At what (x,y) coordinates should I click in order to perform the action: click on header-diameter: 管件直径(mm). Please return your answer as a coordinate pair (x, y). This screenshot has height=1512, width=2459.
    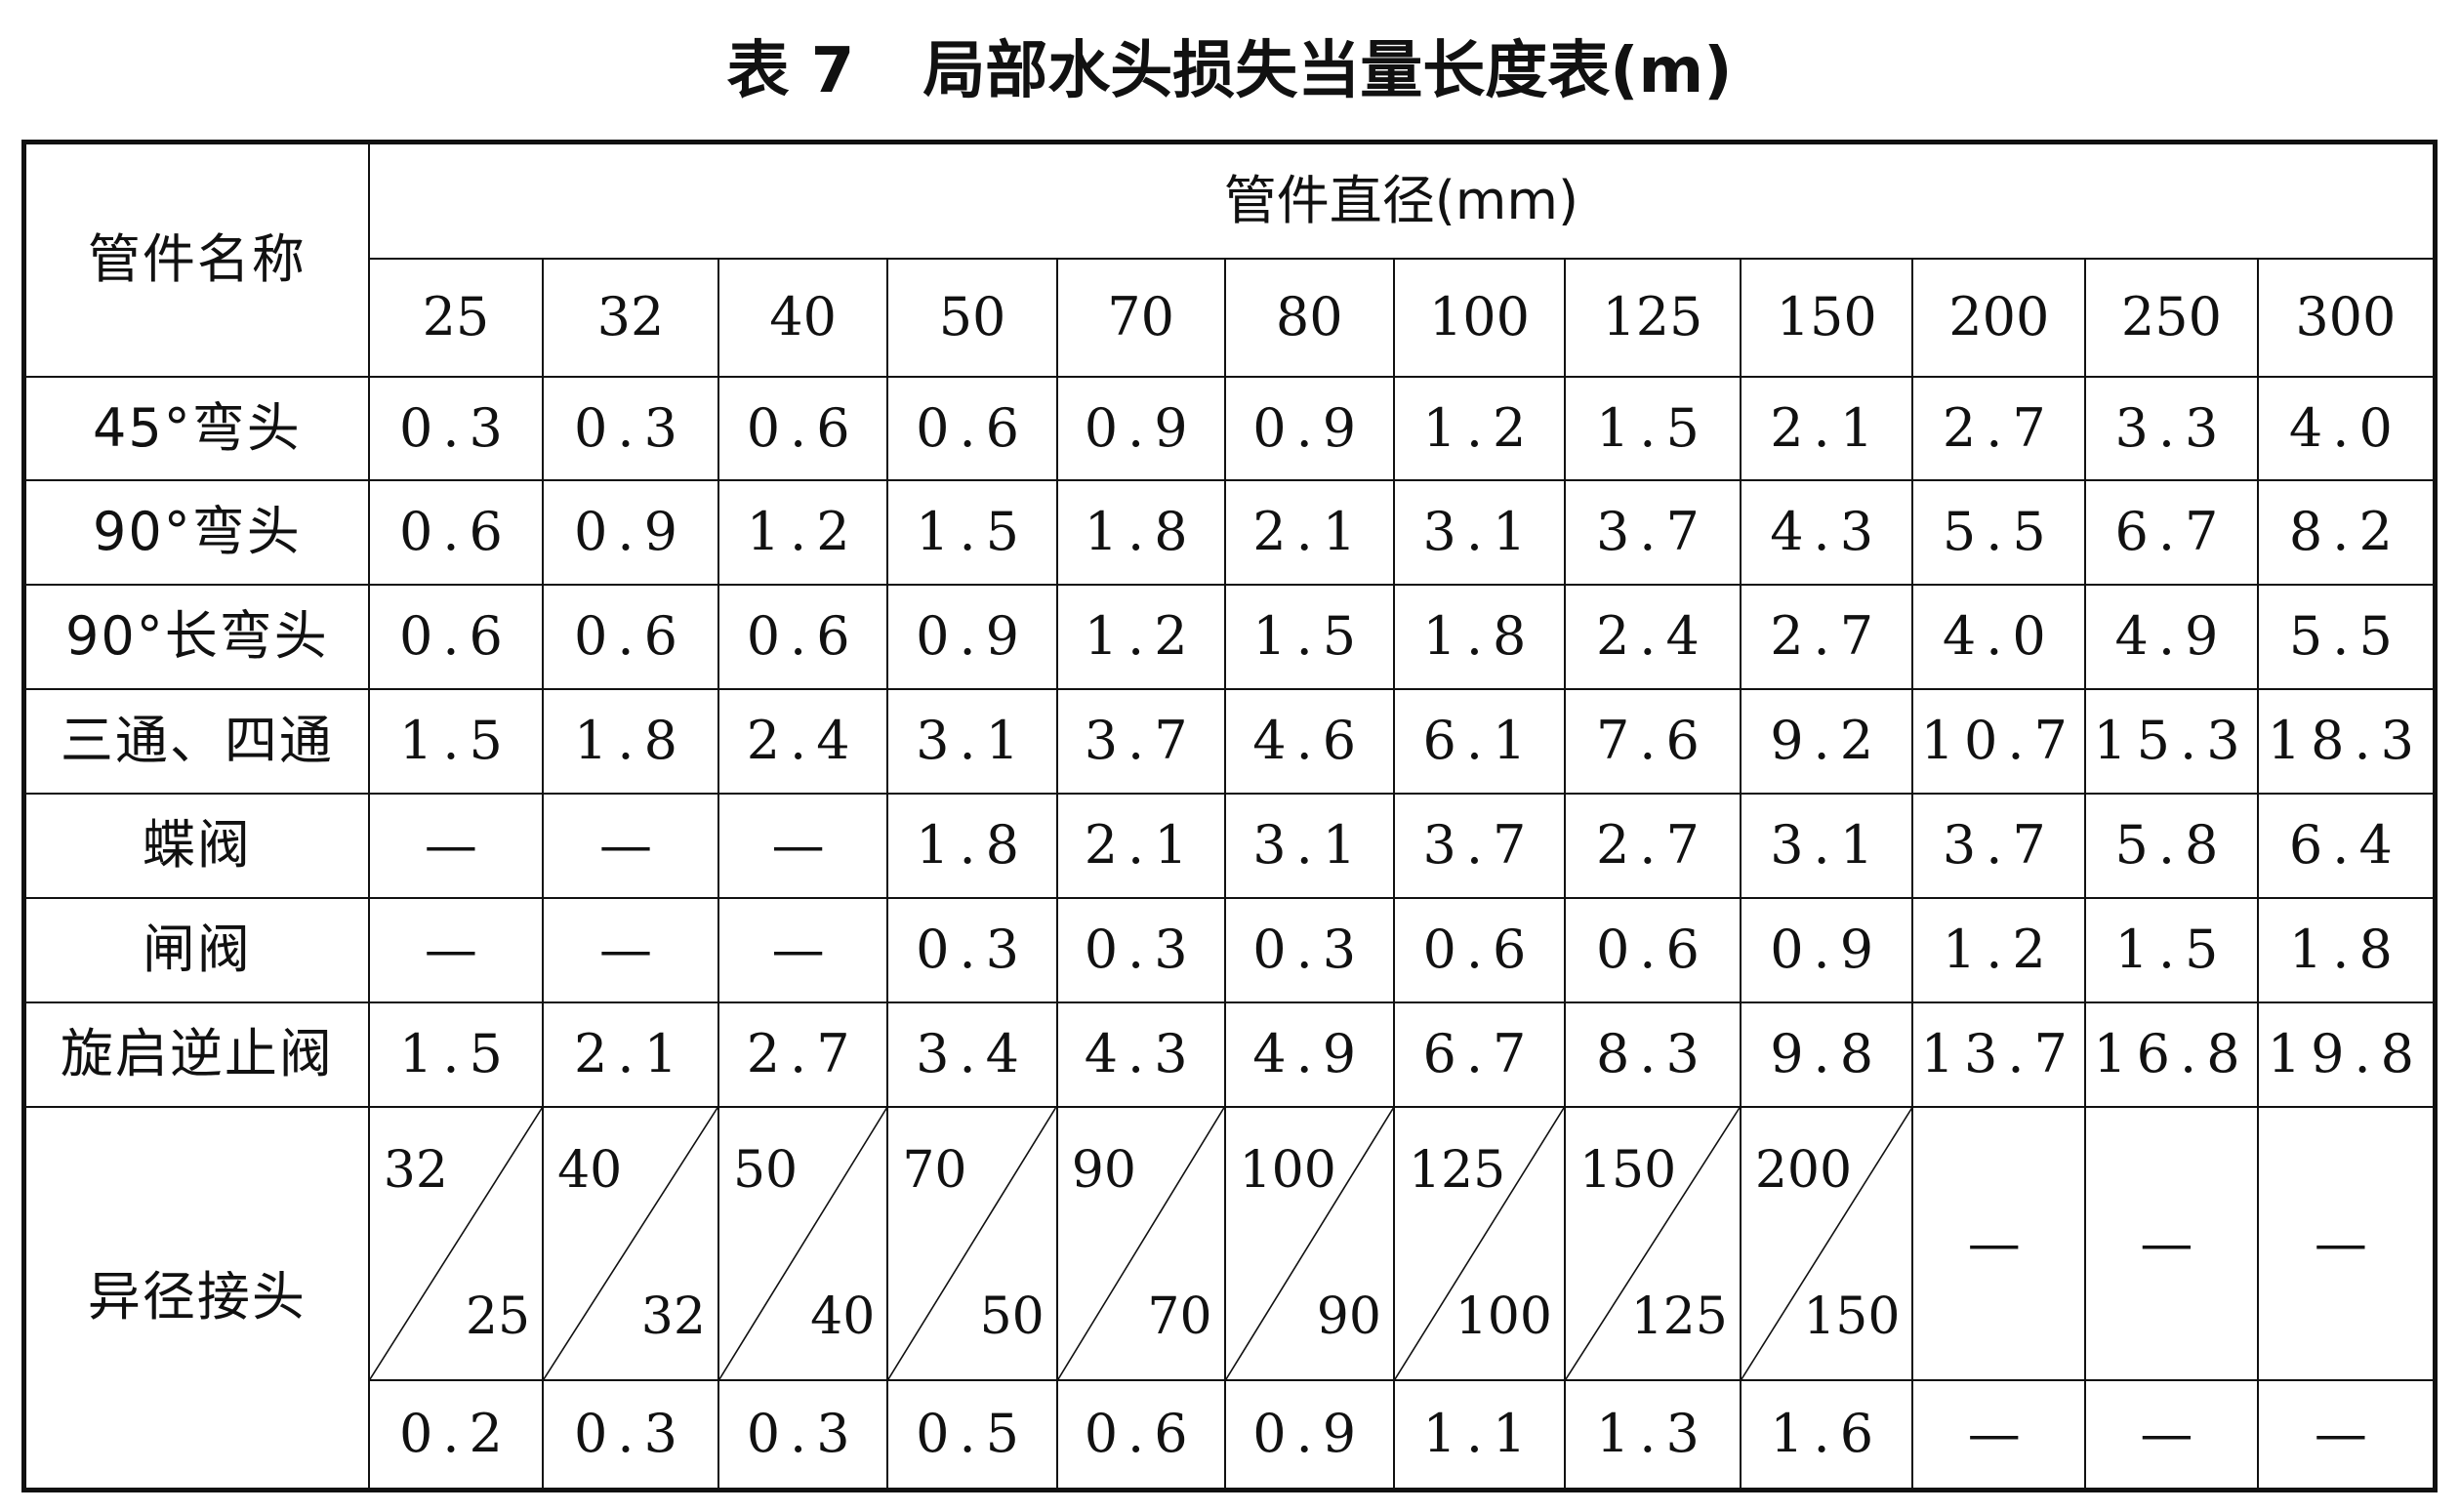
    Looking at the image, I should click on (1402, 201).